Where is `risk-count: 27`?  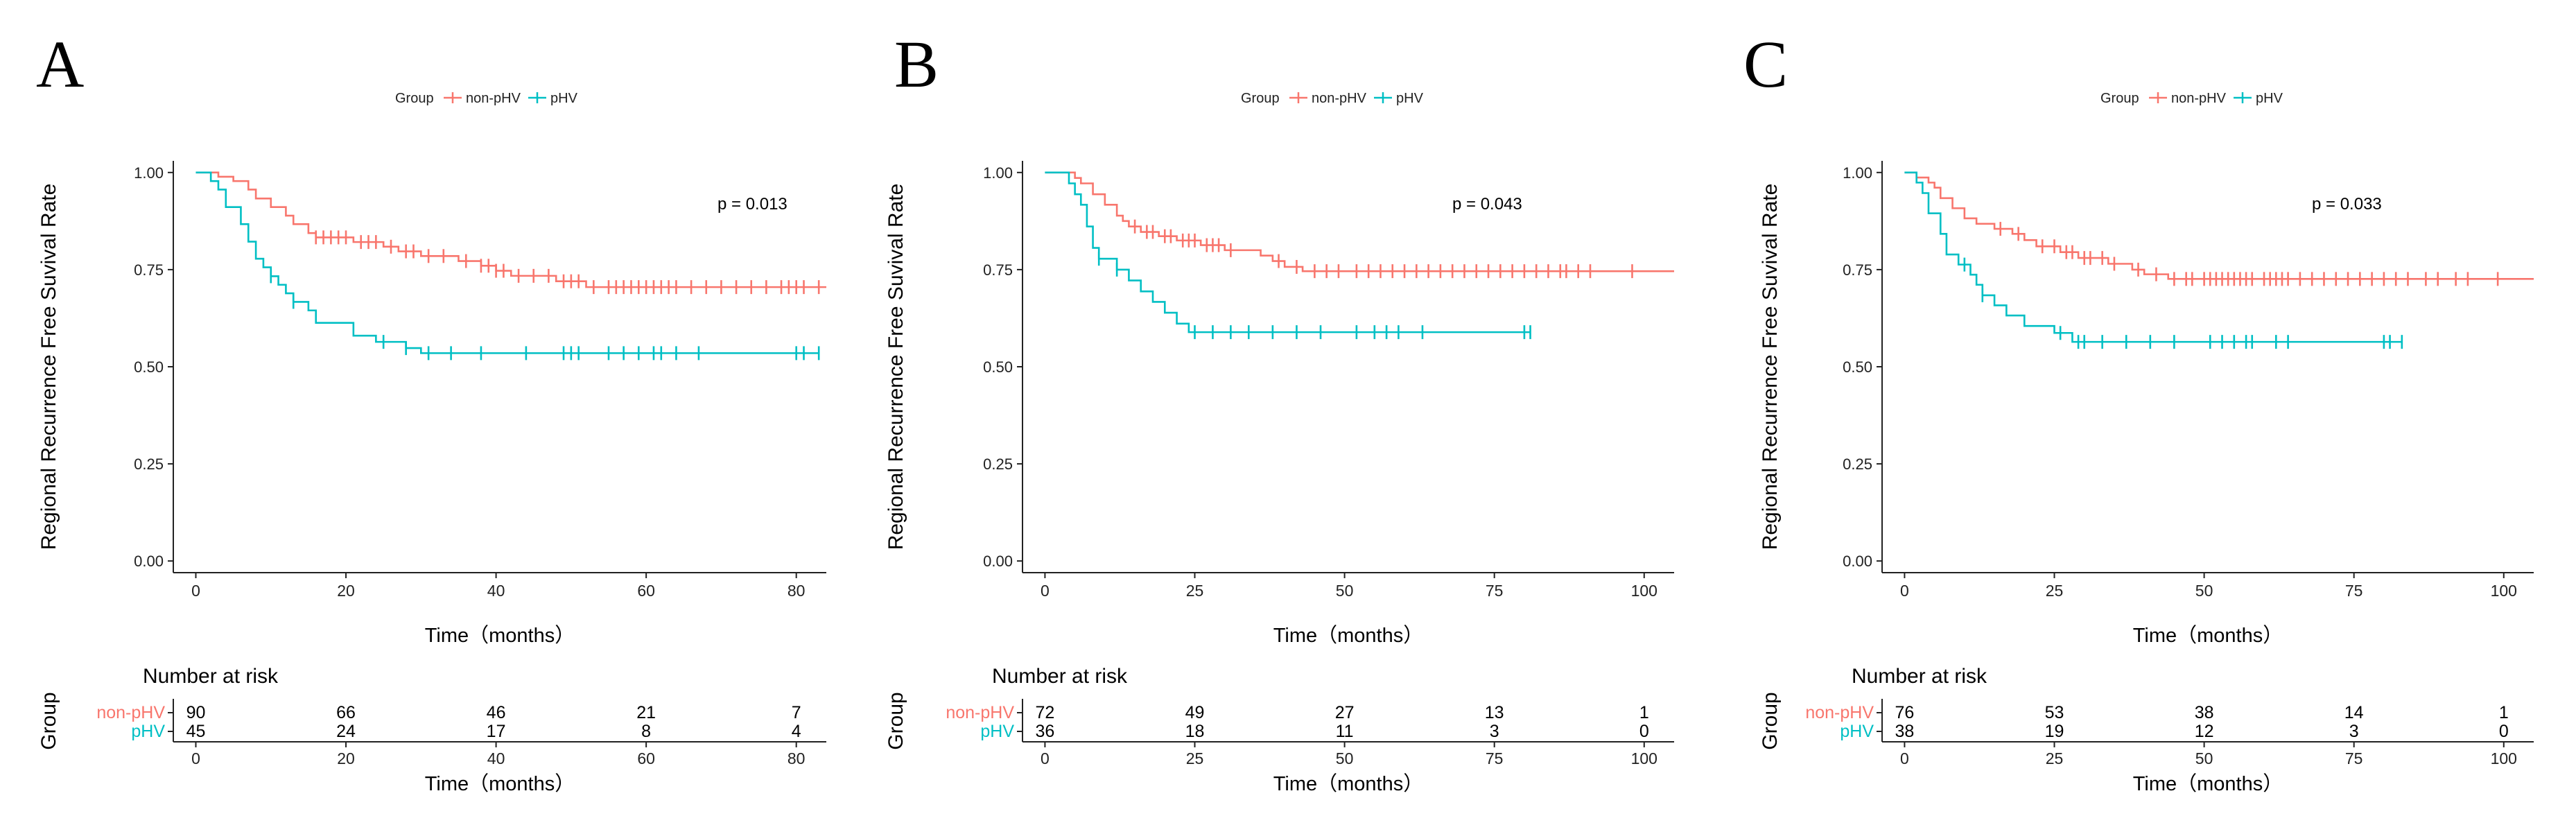
risk-count: 27 is located at coordinates (1345, 712).